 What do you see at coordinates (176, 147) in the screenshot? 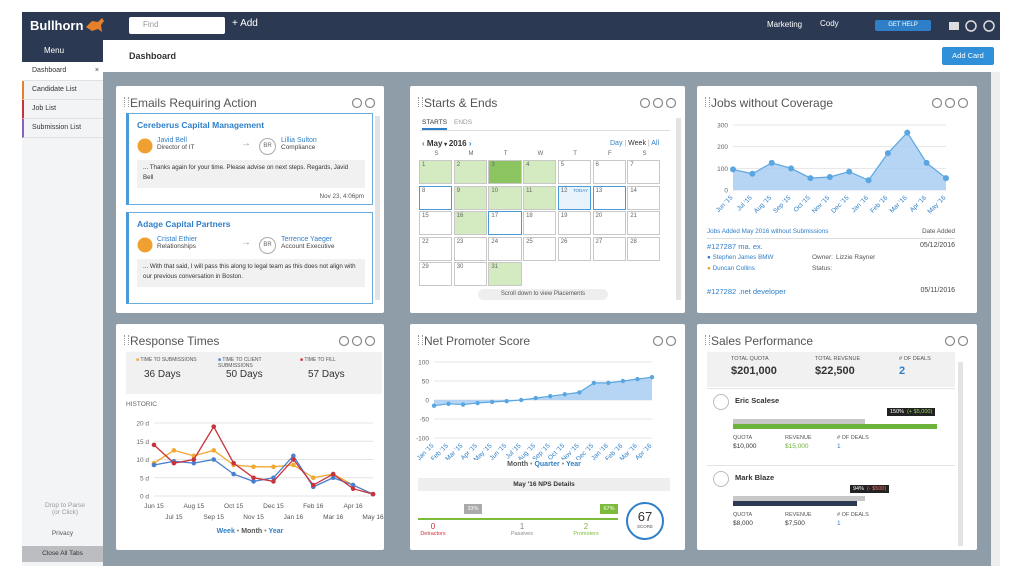
I see `sender-title: Director of IT` at bounding box center [176, 147].